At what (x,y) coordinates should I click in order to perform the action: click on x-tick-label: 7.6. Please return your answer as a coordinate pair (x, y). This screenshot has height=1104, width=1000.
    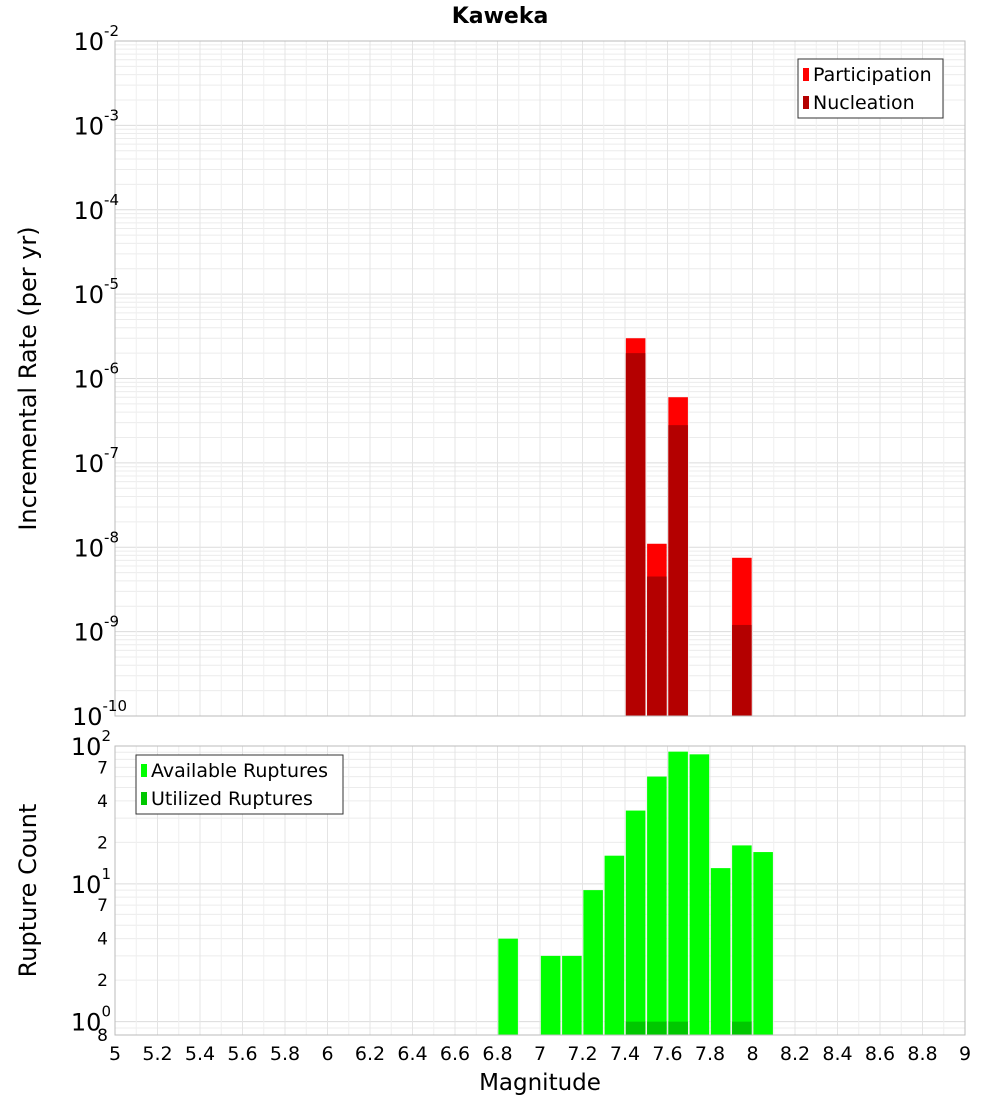
    Looking at the image, I should click on (667, 1054).